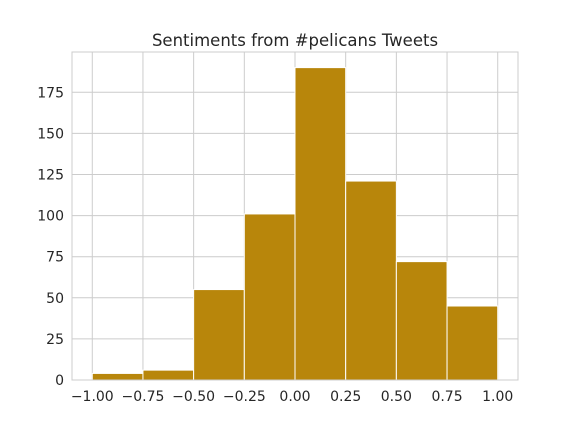 The width and height of the screenshot is (576, 432). I want to click on x-tick-label: −0.50, so click(193, 397).